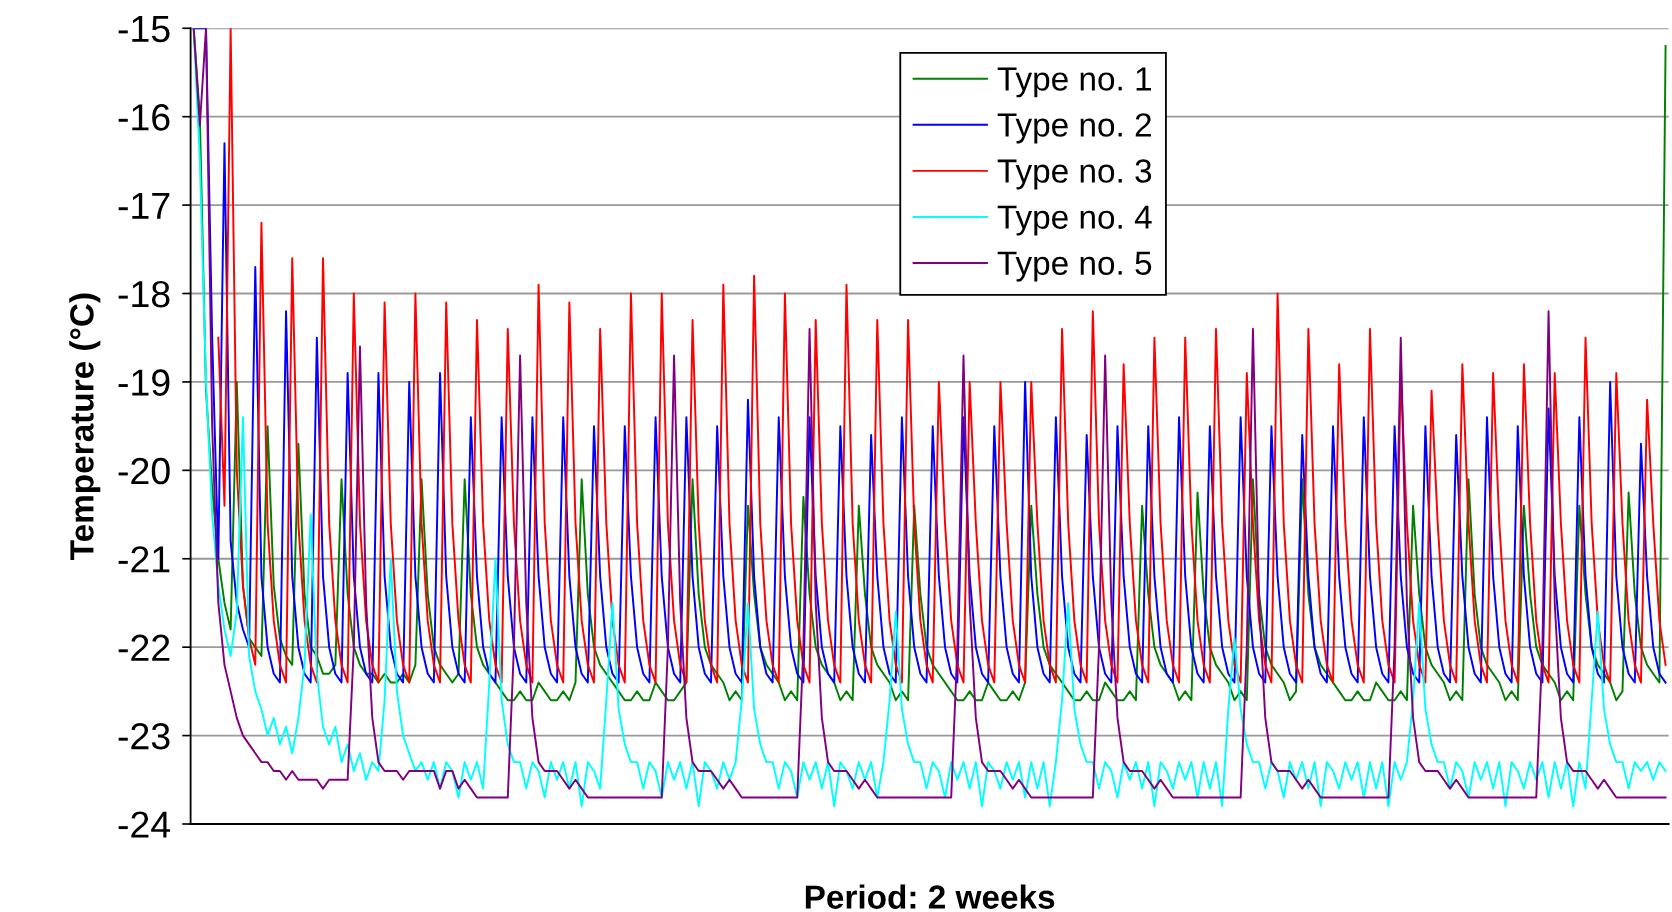 The width and height of the screenshot is (1672, 912). I want to click on legend-label: Type no. 3, so click(1074, 174).